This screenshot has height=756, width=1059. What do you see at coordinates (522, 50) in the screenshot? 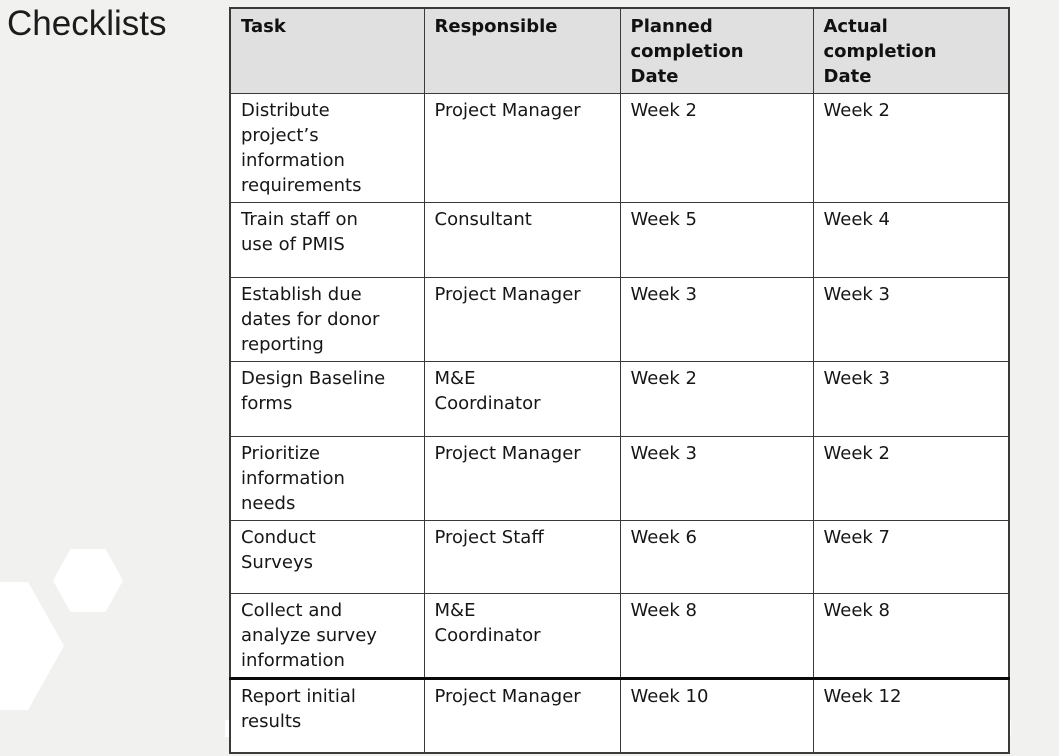
I see `column-header-responsible: Responsible` at bounding box center [522, 50].